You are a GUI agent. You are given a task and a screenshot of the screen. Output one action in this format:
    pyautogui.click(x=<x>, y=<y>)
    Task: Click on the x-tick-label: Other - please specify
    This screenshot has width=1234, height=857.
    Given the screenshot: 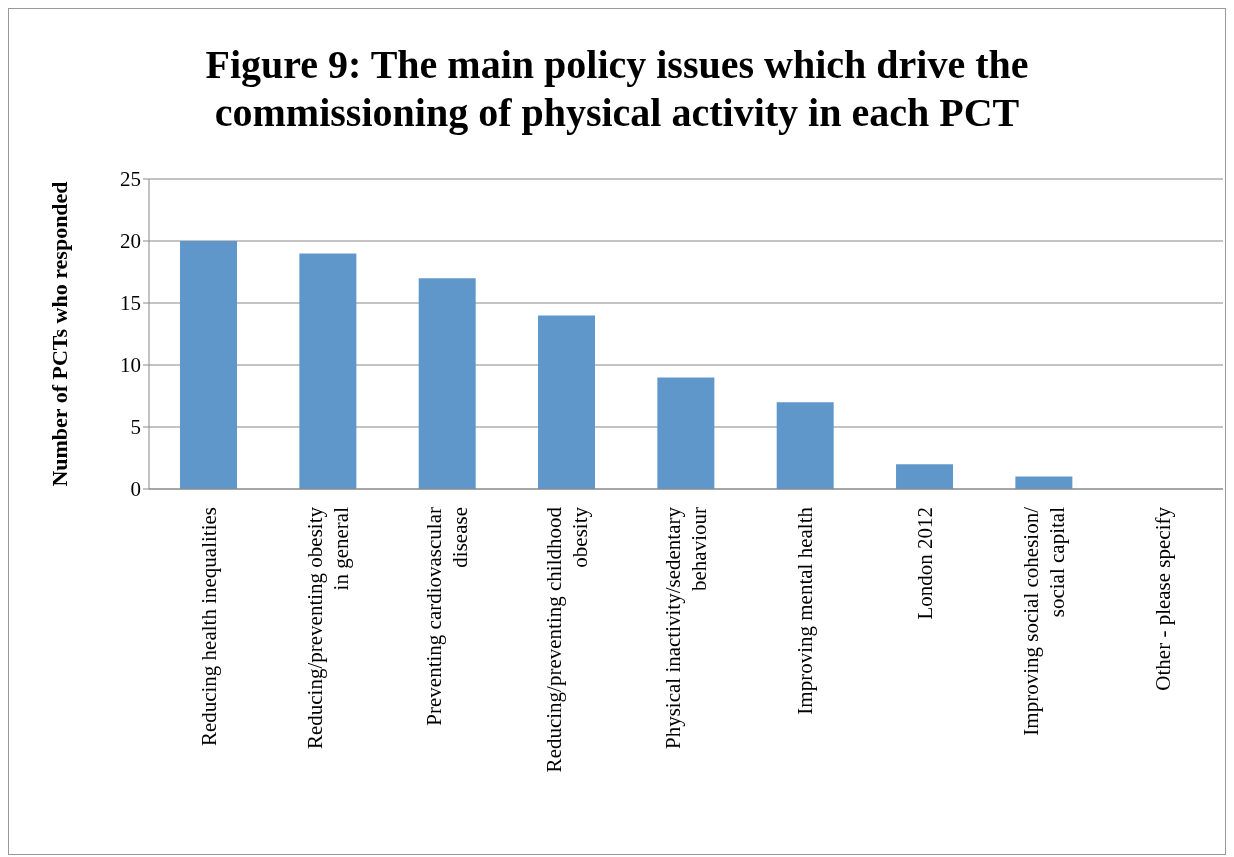 What is the action you would take?
    pyautogui.click(x=1163, y=598)
    